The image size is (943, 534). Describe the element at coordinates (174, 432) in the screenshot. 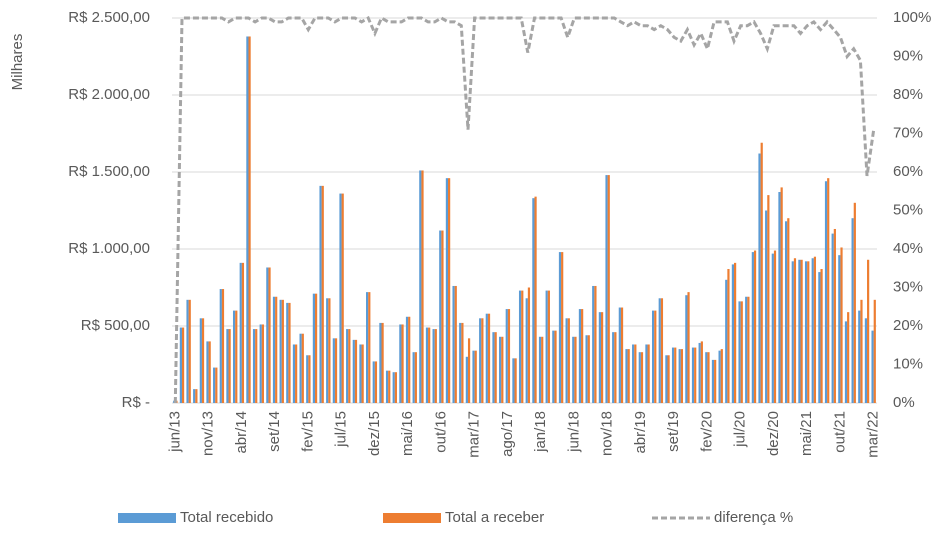

I see `x-tick-label: jun/13` at that location.